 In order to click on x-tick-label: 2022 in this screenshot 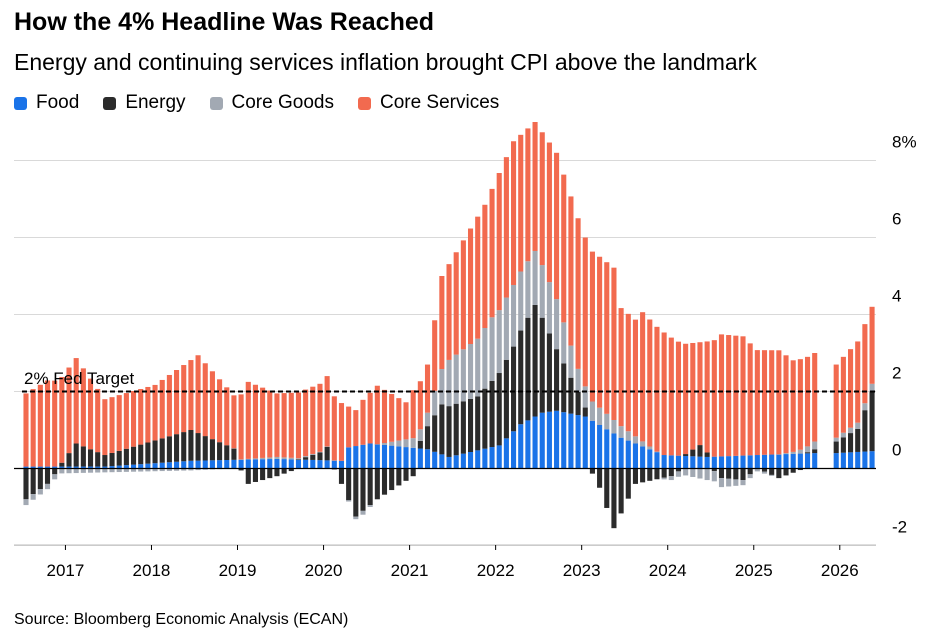, I will do `click(496, 570)`.